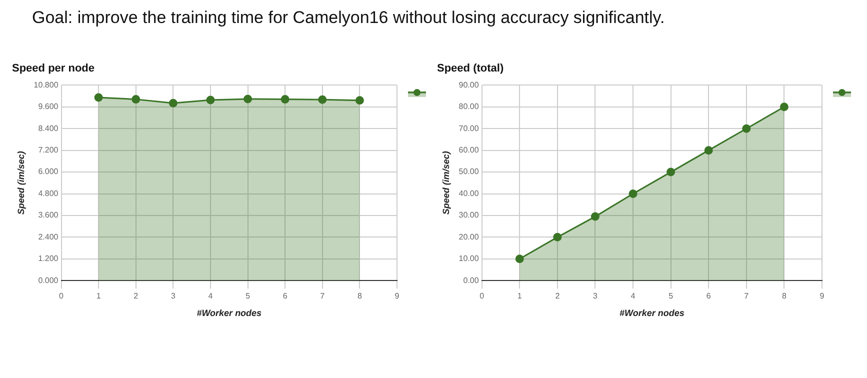 The width and height of the screenshot is (867, 378). I want to click on y-tick-label: 70.00, so click(469, 128).